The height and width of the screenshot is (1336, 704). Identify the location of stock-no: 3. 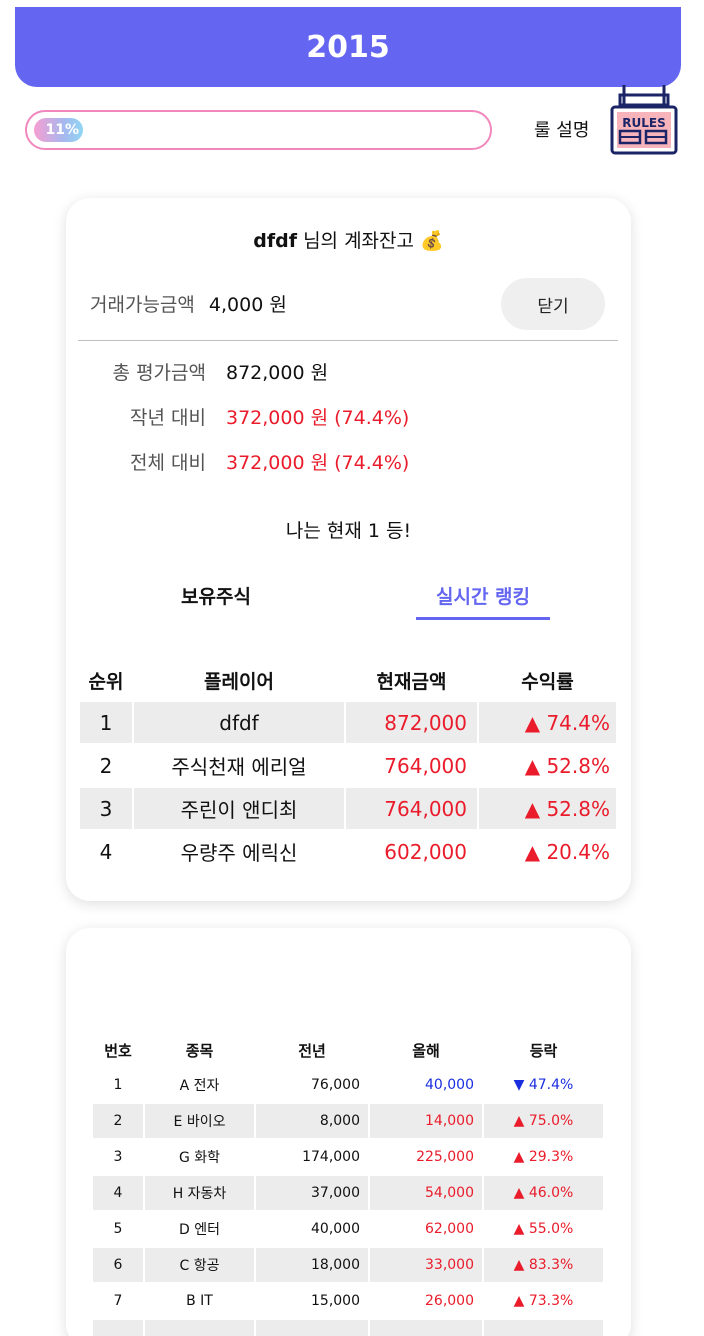
(118, 1157).